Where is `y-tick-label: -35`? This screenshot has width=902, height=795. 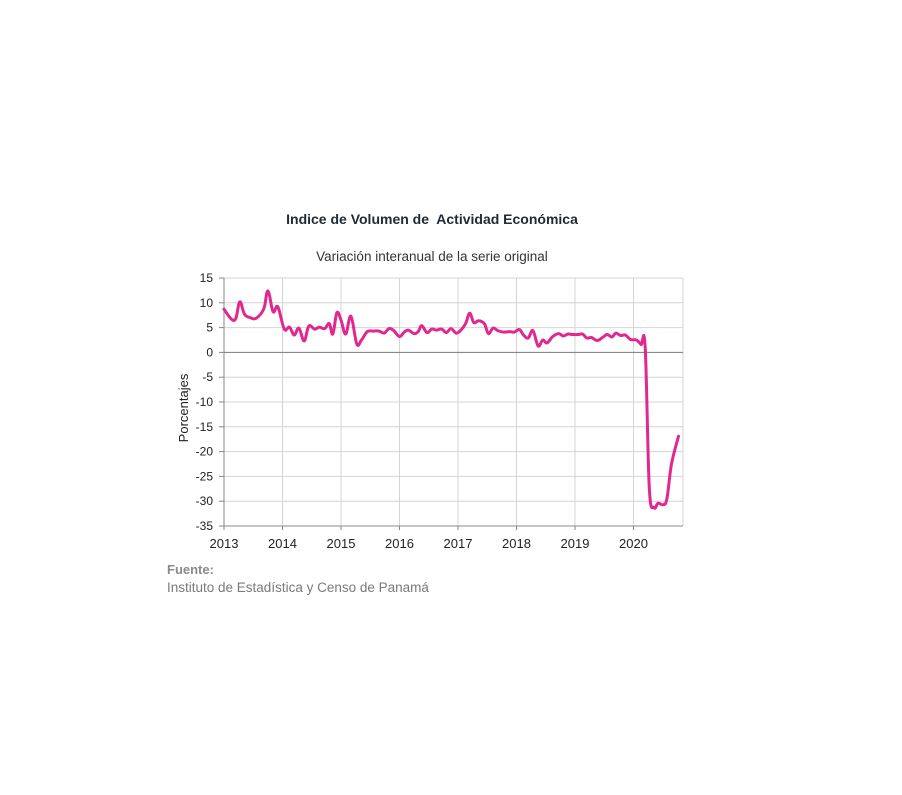
y-tick-label: -35 is located at coordinates (205, 526).